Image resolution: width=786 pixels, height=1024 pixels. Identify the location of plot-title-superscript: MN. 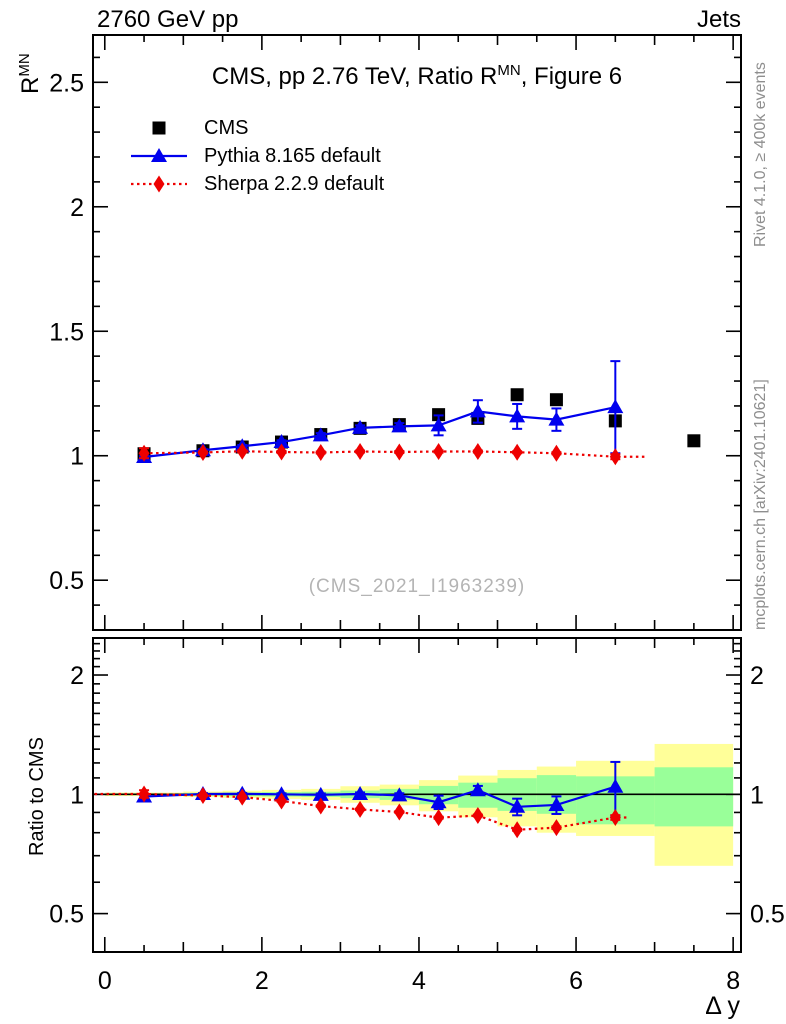
(509, 70).